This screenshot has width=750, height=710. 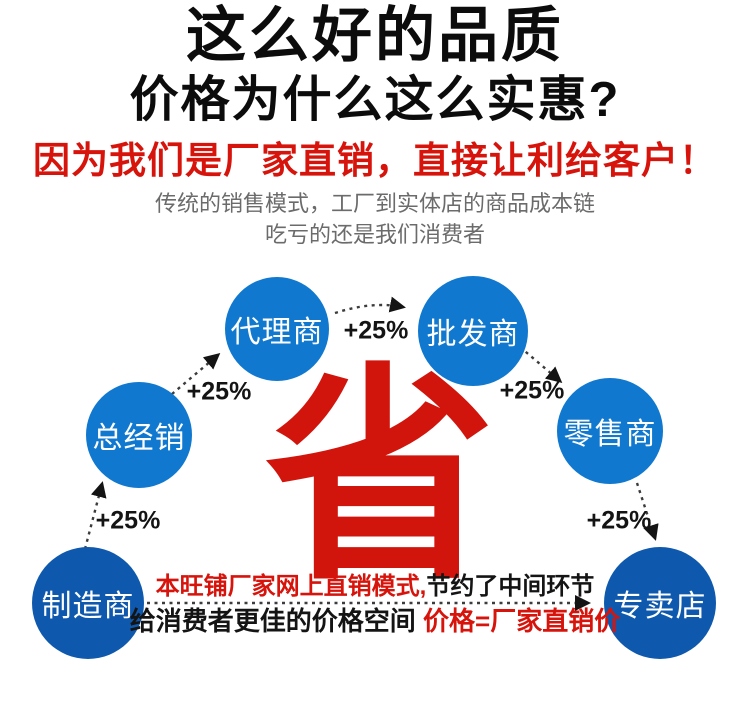 What do you see at coordinates (379, 477) in the screenshot?
I see `save-character: 省` at bounding box center [379, 477].